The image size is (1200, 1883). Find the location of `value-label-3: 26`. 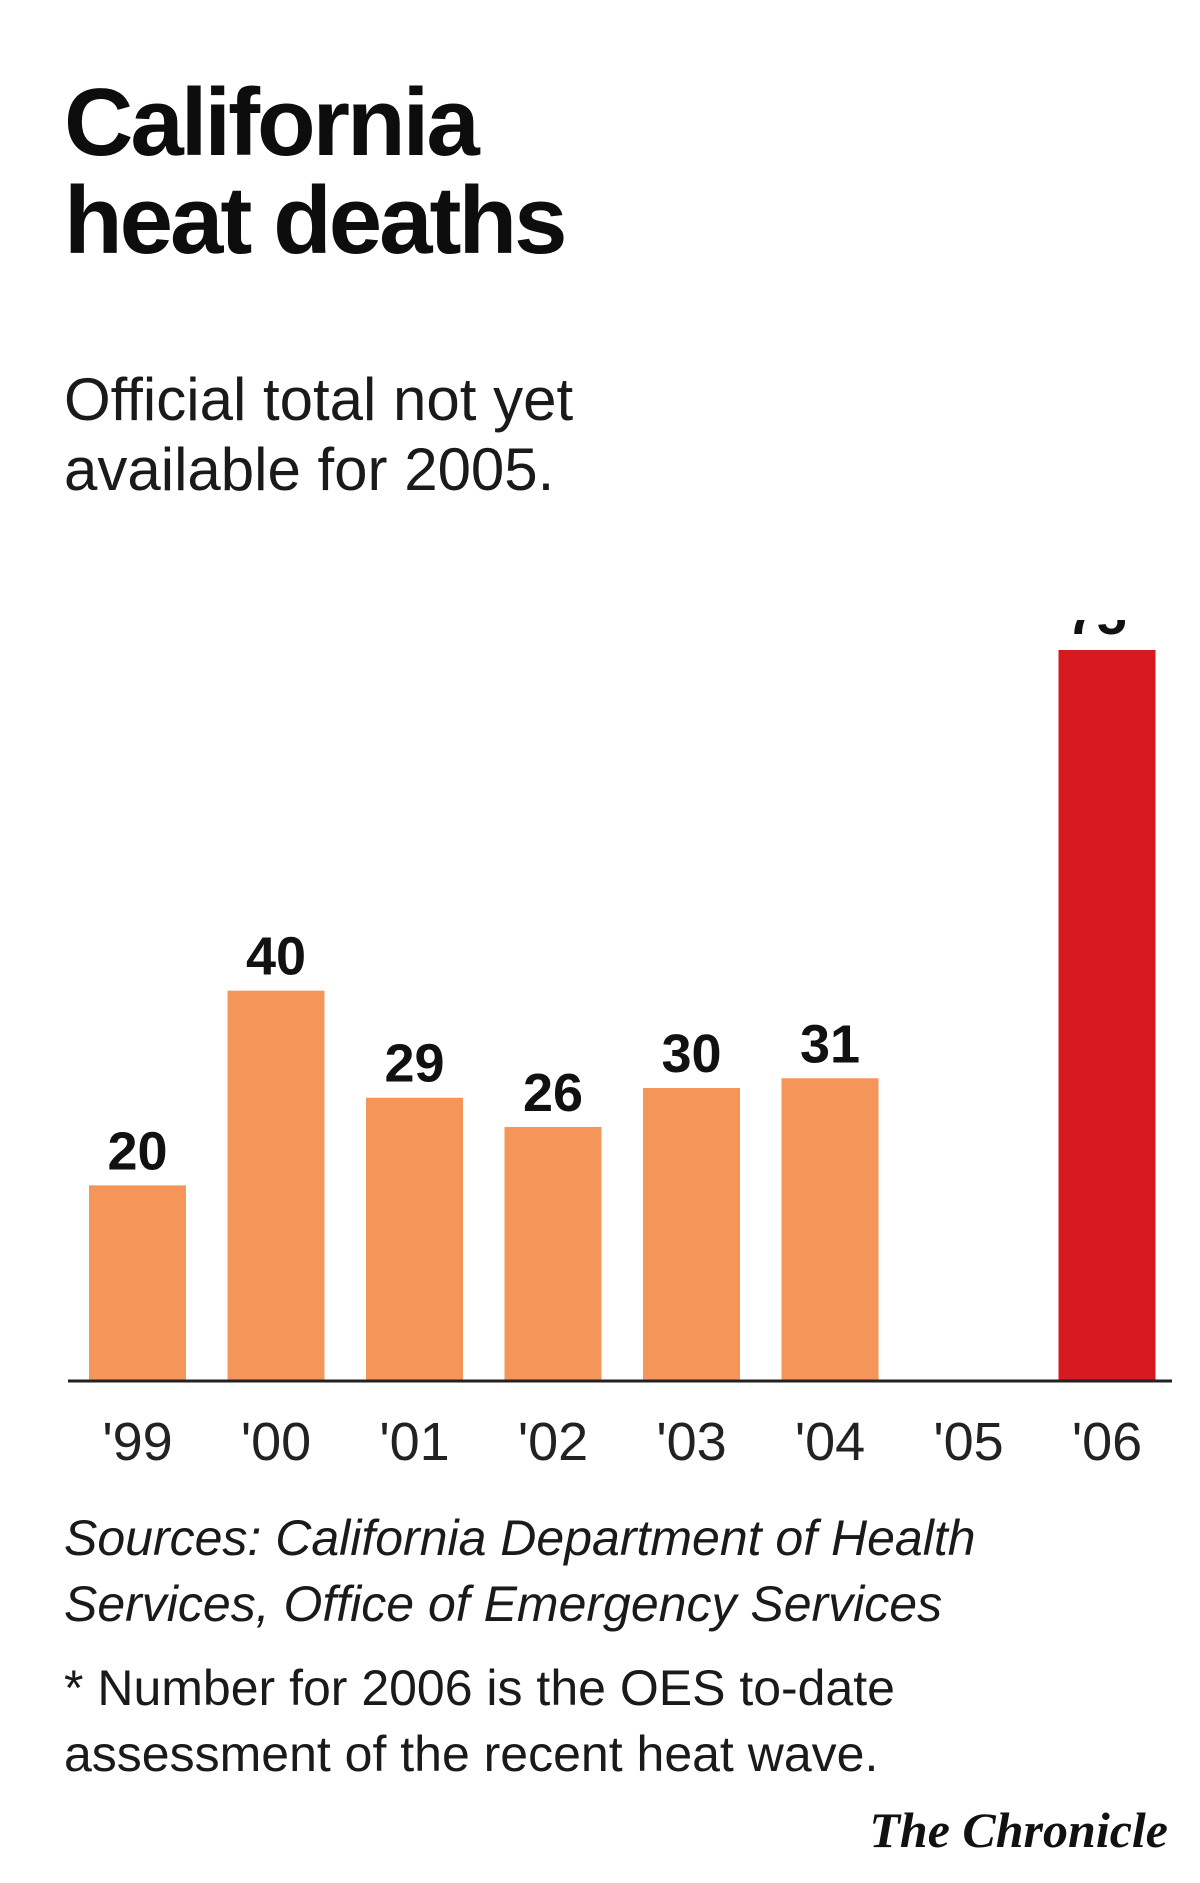

value-label-3: 26 is located at coordinates (553, 1093).